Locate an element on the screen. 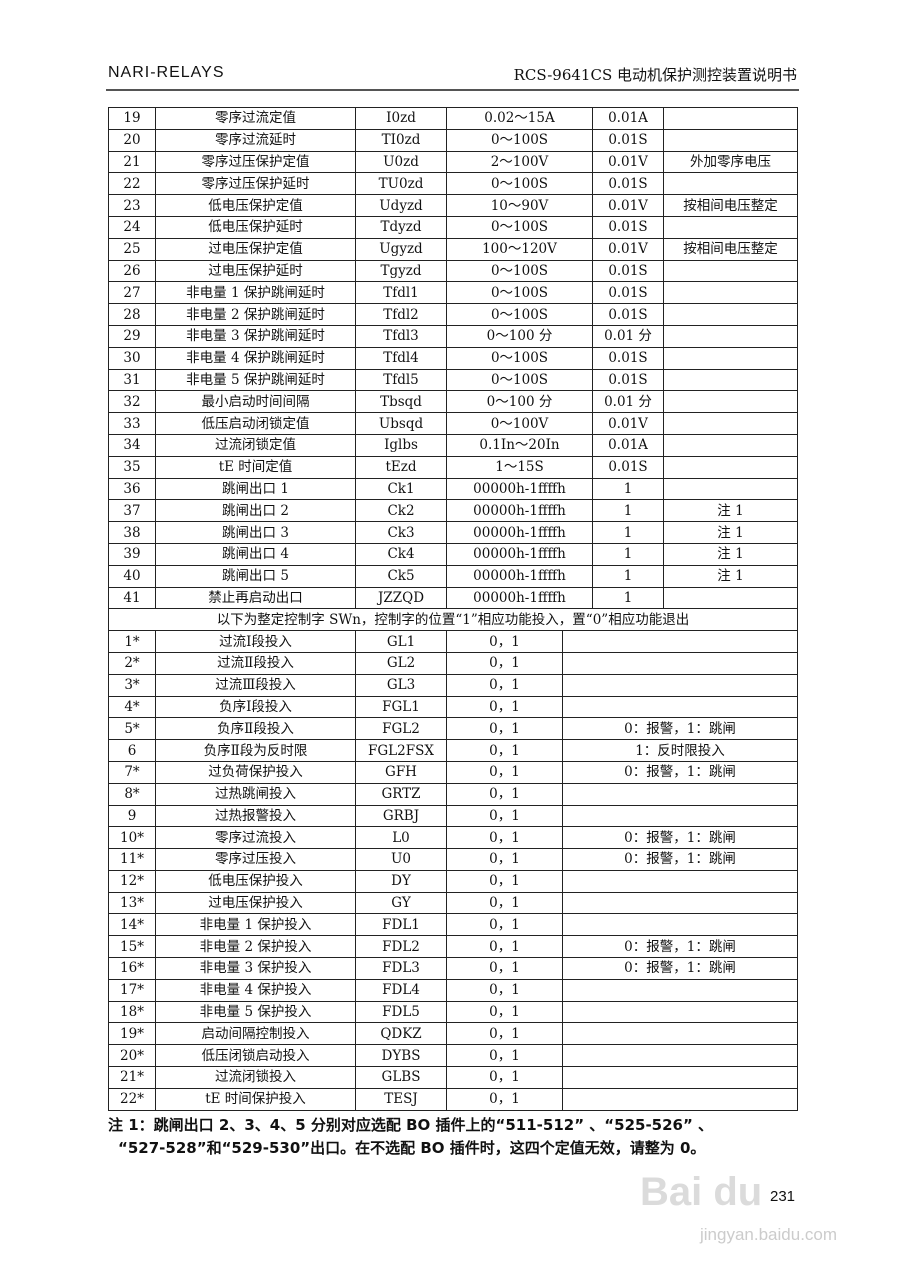 The image size is (905, 1280). setting-name: 非电量 4 保护跳闸延时 is located at coordinates (255, 358).